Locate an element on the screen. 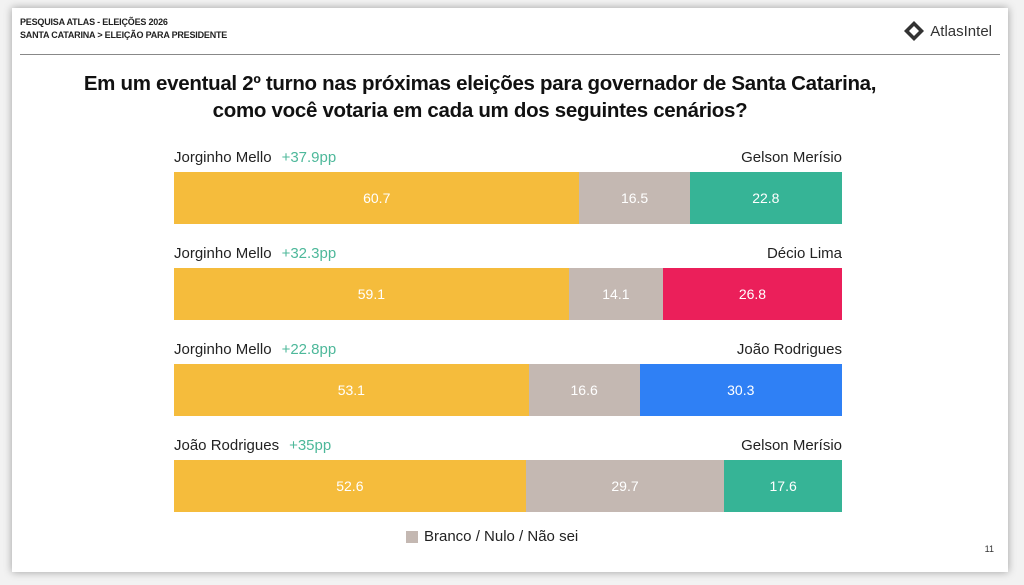 This screenshot has width=1024, height=585. bar-segment-right: 30.3 is located at coordinates (740, 390).